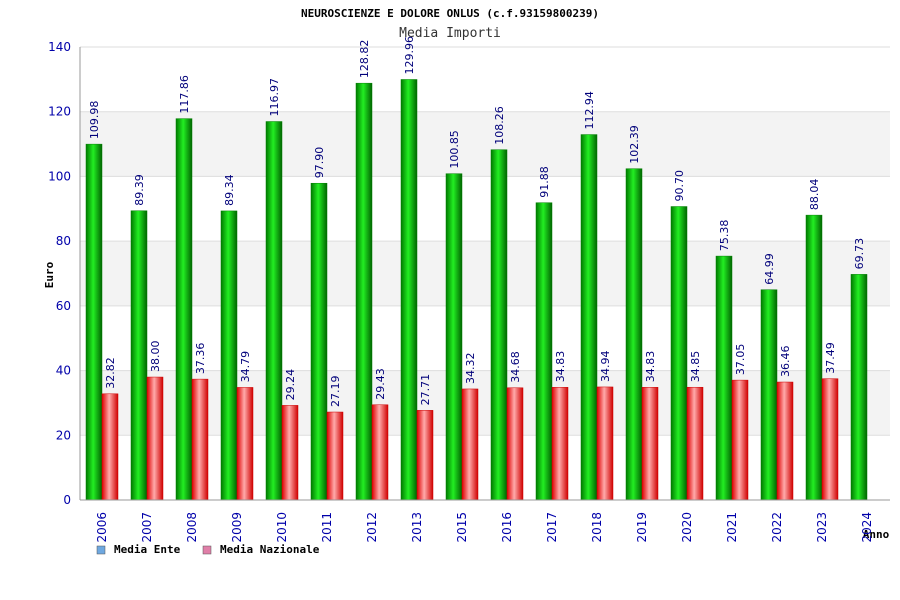  Describe the element at coordinates (724, 236) in the screenshot. I see `value-label: 75.38` at that location.